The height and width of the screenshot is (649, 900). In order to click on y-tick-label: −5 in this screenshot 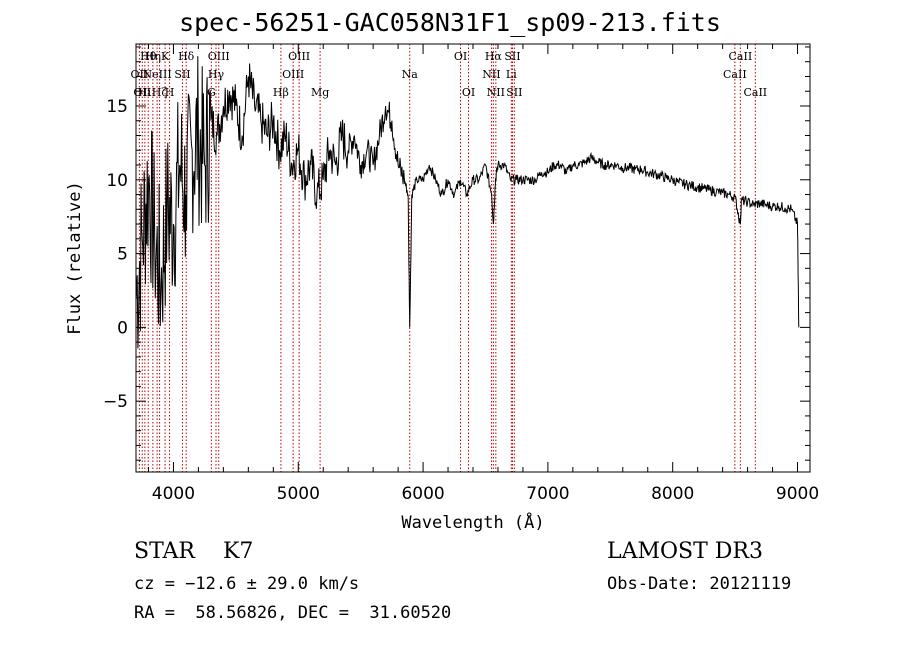, I will do `click(115, 402)`.